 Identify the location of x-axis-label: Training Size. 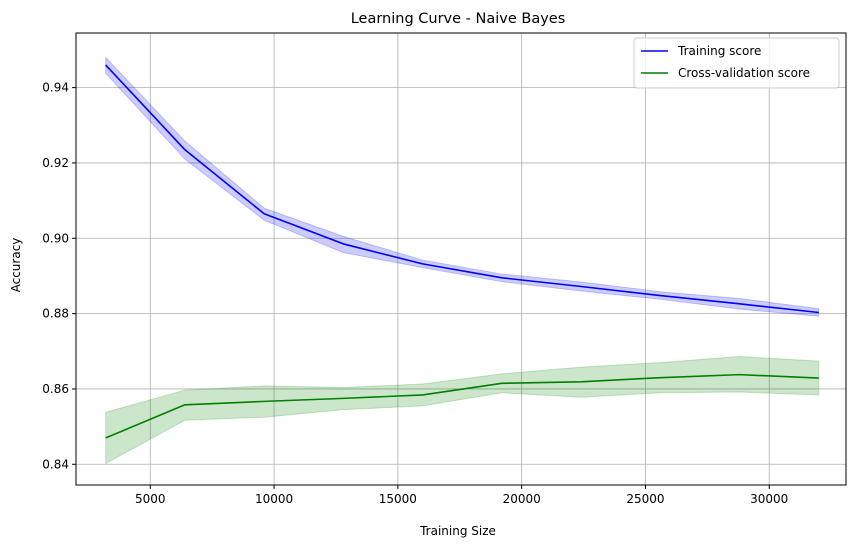
(457, 531).